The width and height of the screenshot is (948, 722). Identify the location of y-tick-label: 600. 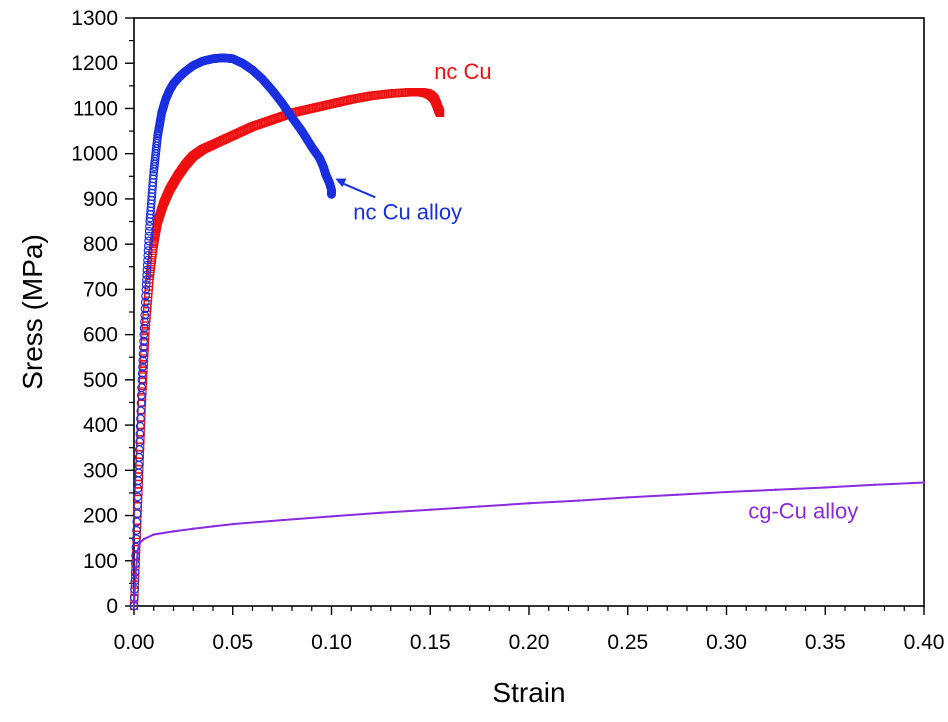
(100, 335).